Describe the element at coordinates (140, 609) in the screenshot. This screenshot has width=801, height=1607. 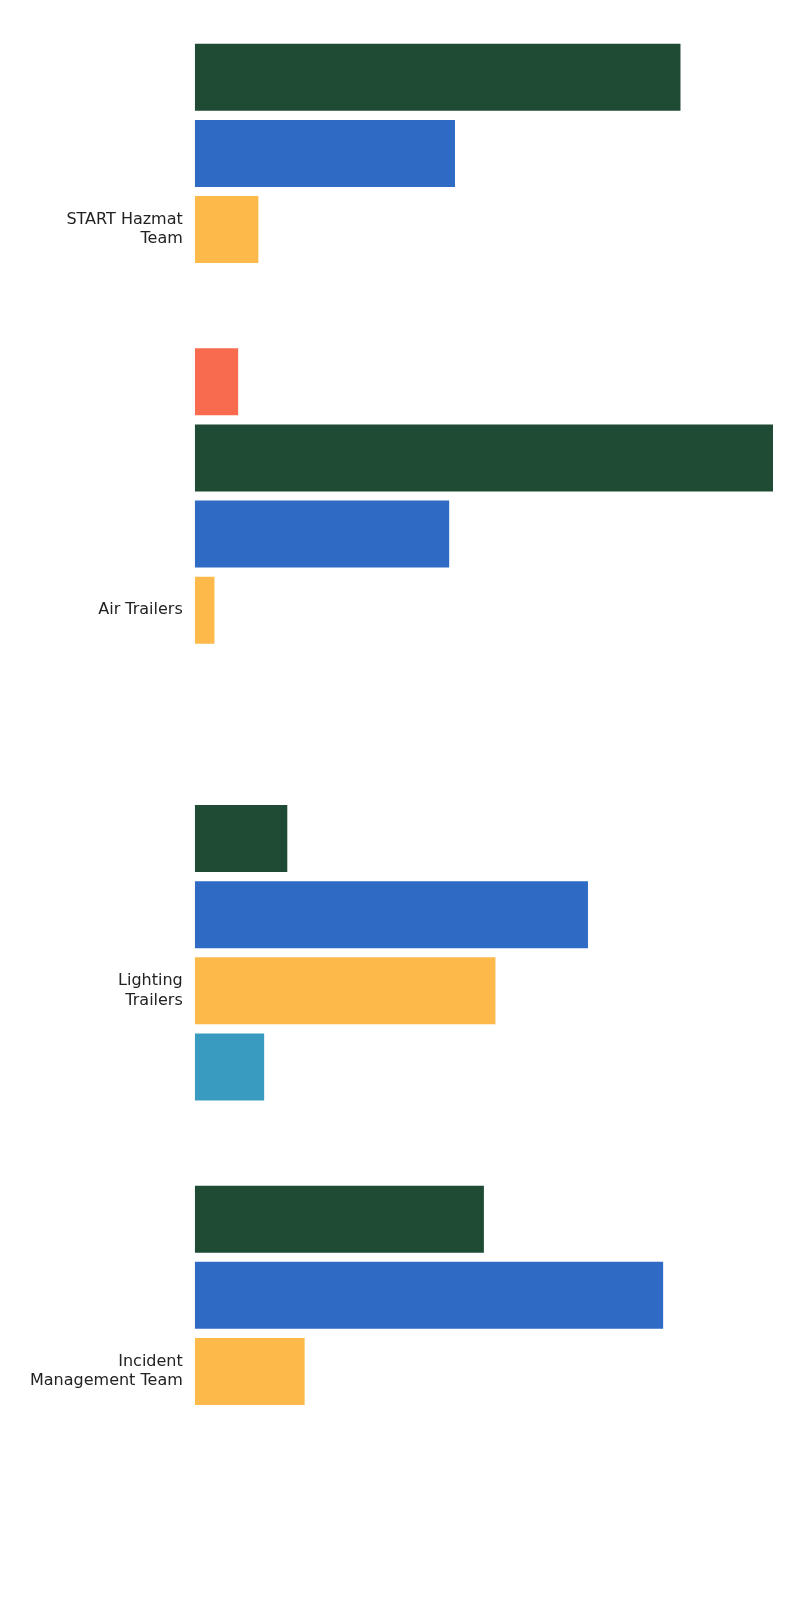
I see `y-tick-label: Air Trailers` at that location.